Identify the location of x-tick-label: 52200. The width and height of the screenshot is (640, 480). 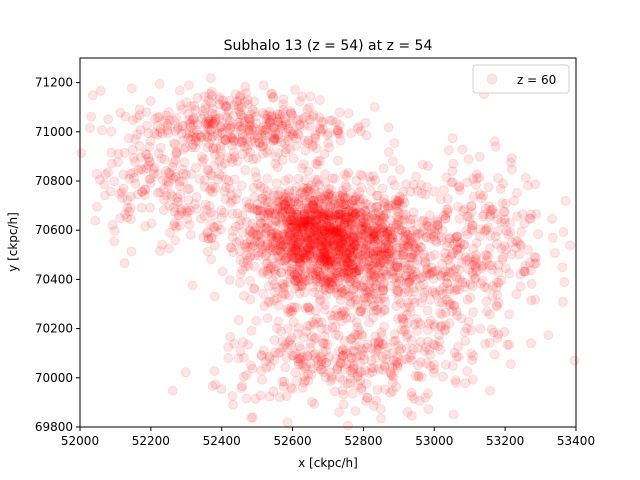
(151, 441).